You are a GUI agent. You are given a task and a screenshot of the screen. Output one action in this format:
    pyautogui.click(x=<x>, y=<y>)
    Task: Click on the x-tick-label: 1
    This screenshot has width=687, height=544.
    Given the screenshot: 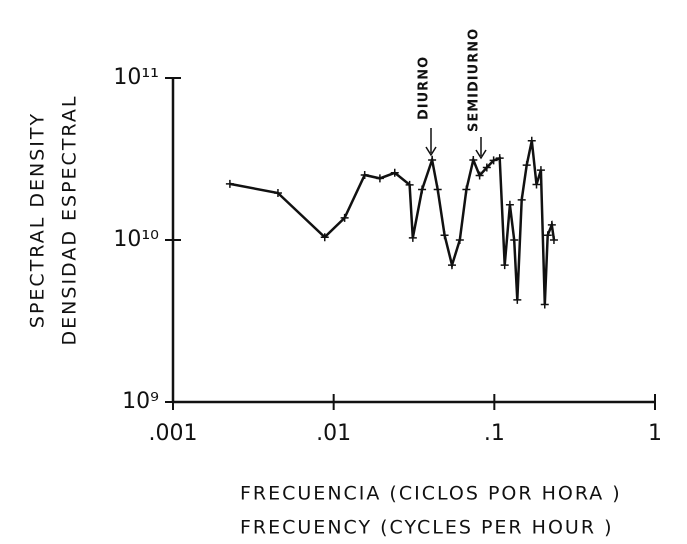 What is the action you would take?
    pyautogui.click(x=655, y=433)
    